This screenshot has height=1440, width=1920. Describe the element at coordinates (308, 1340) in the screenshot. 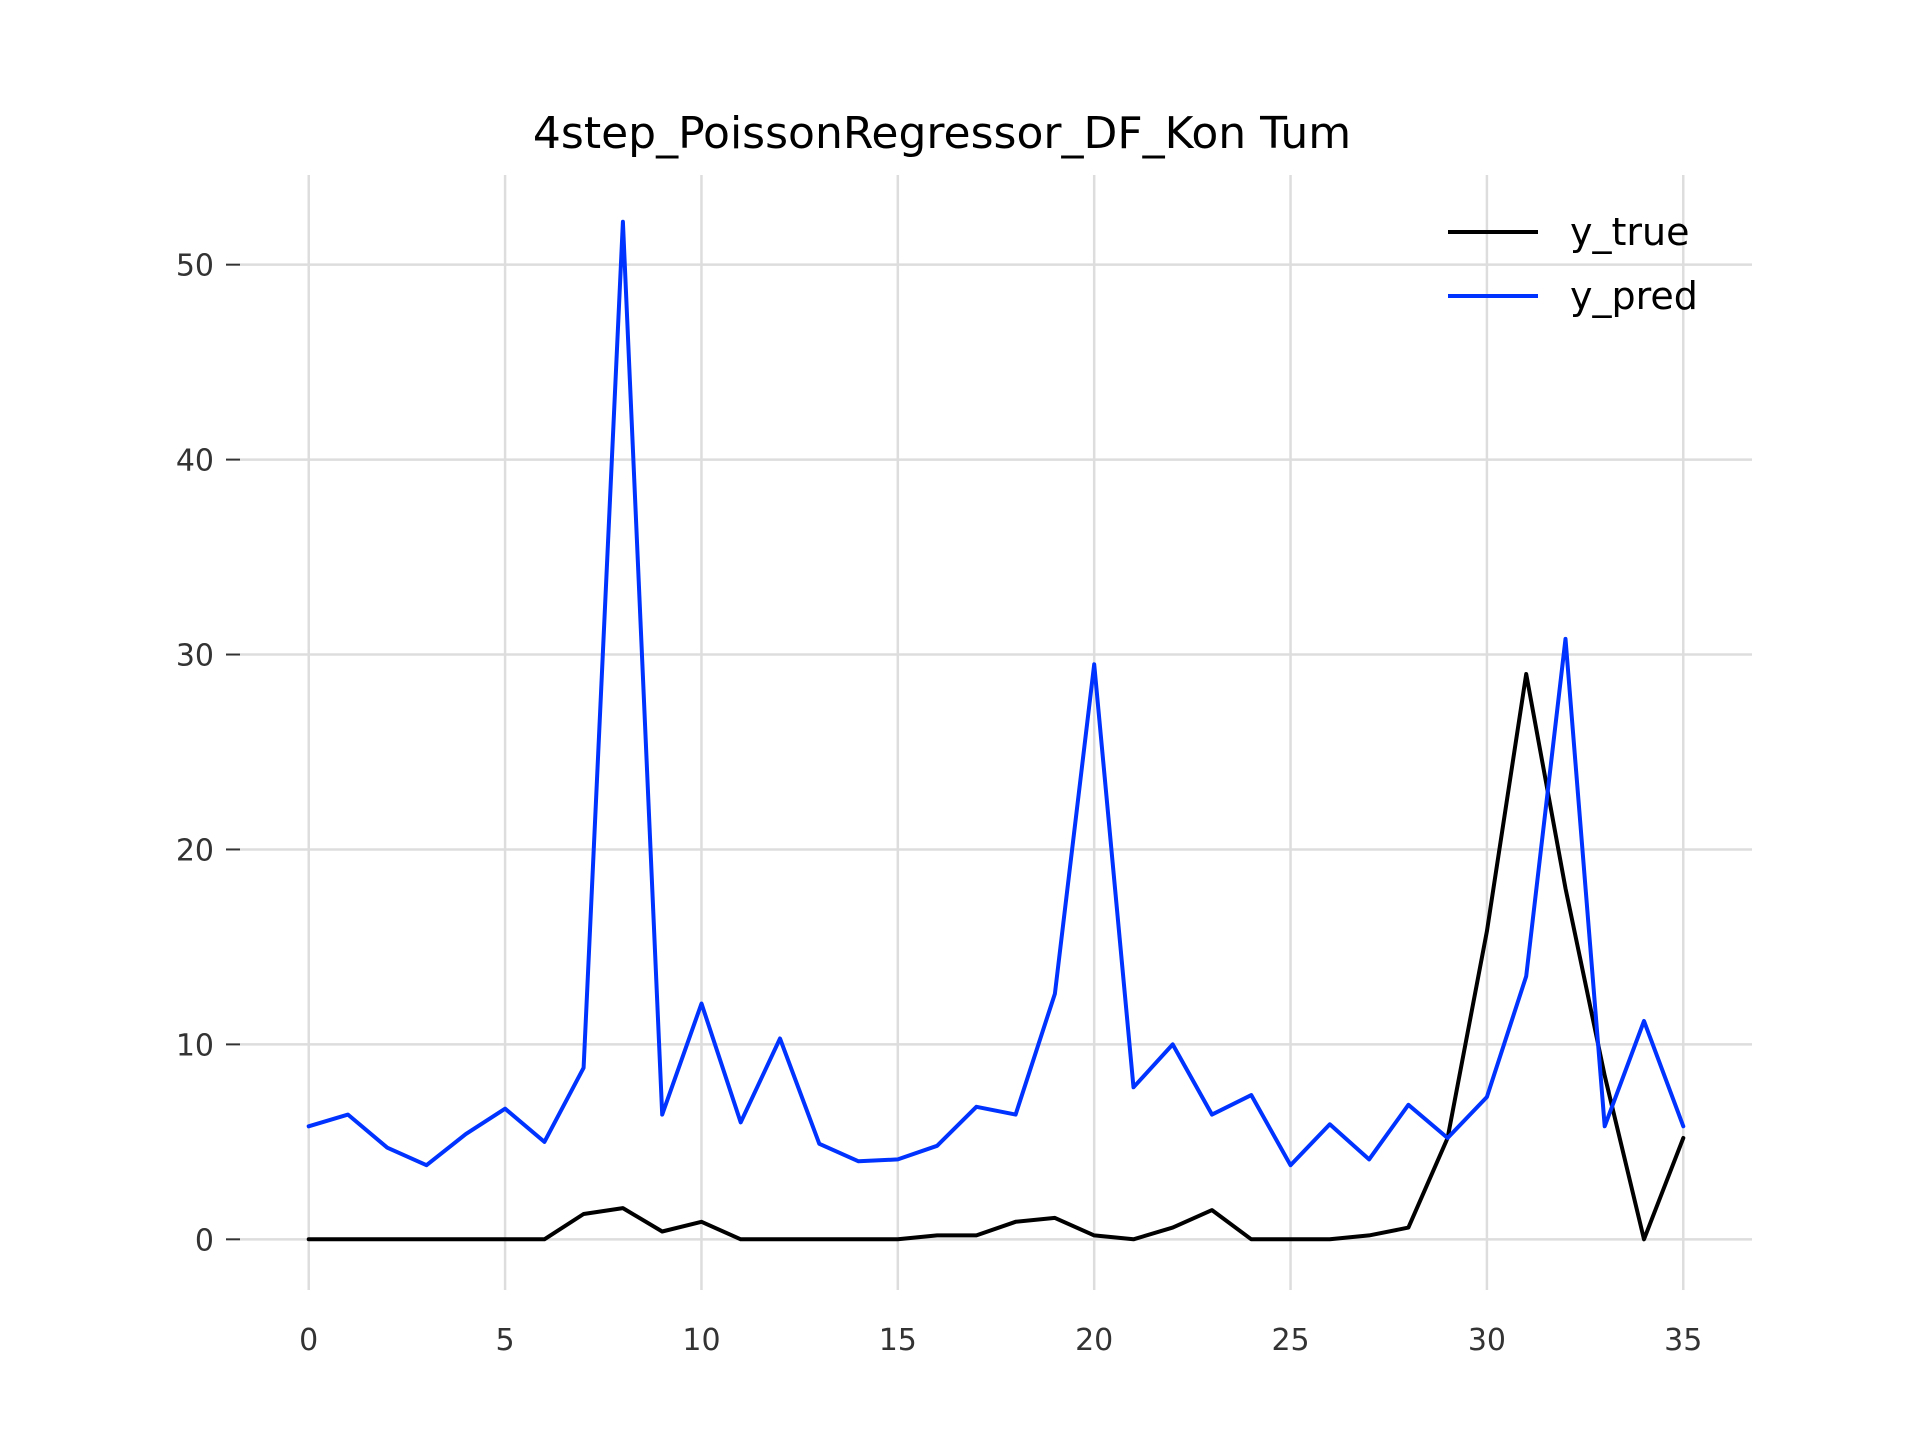

I see `x-tick-label: 0` at that location.